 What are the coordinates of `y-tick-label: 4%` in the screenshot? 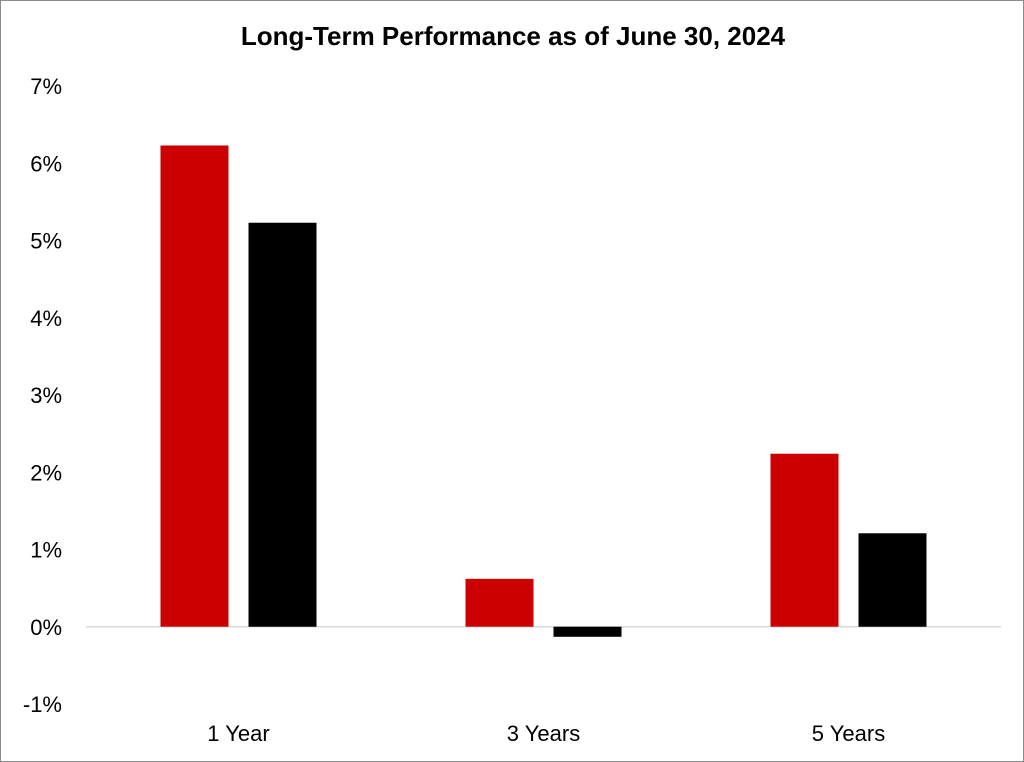 It's located at (46, 318).